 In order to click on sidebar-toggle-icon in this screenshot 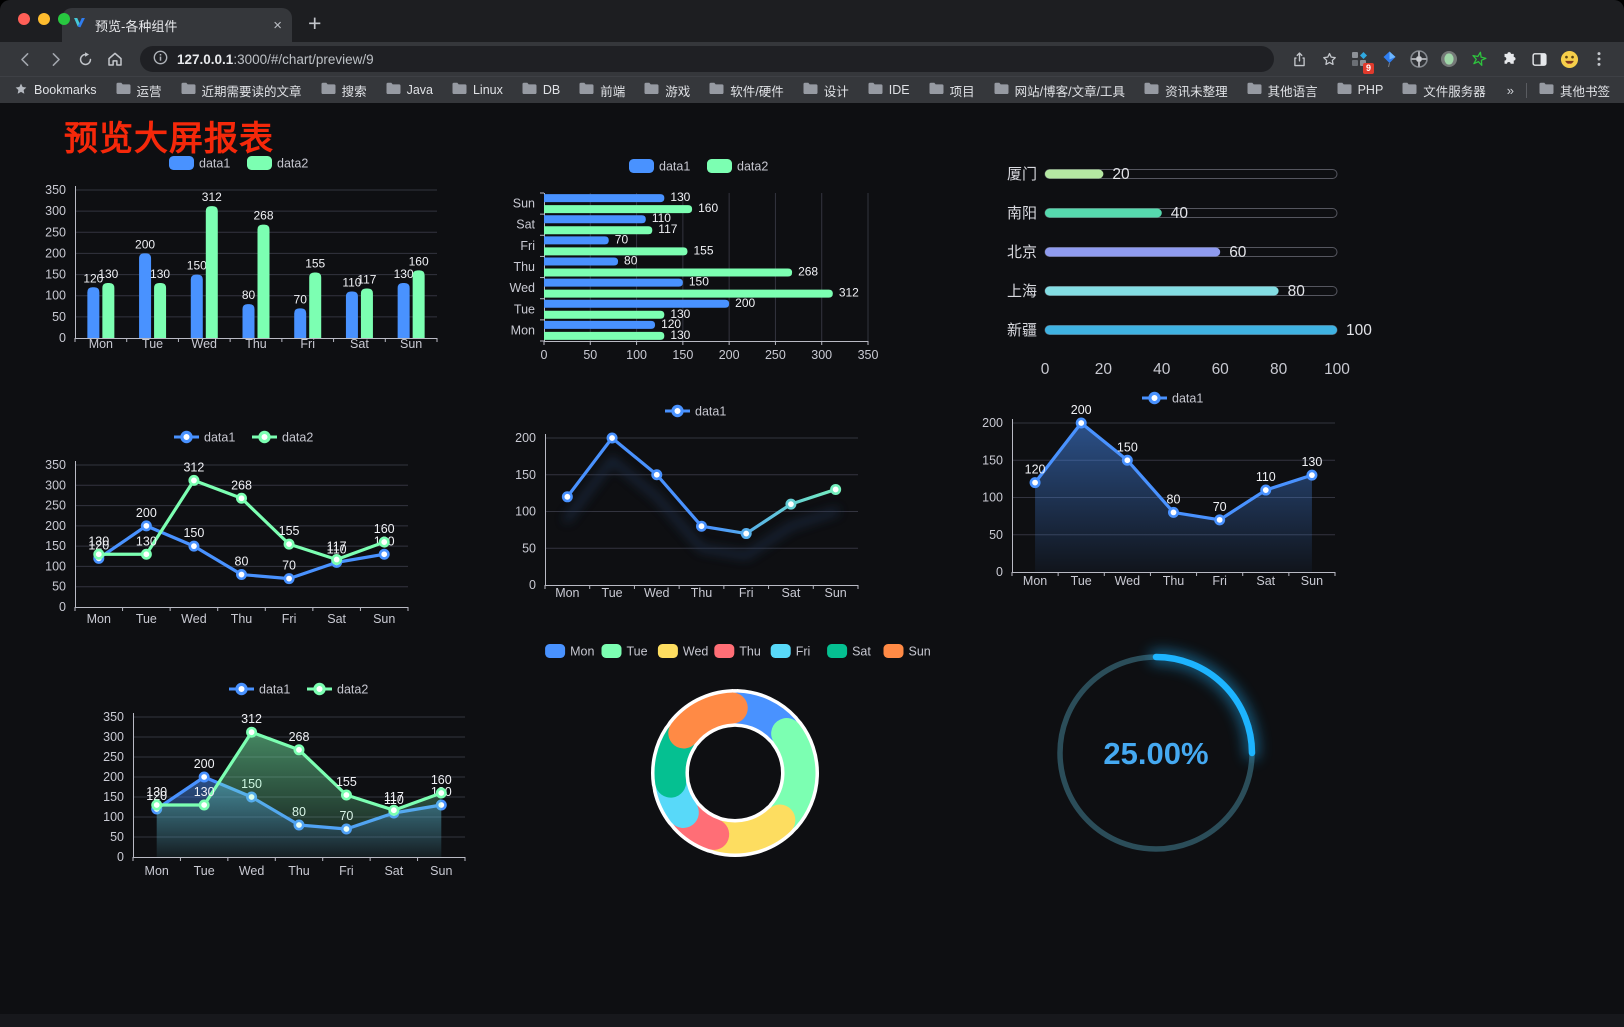, I will do `click(1539, 59)`.